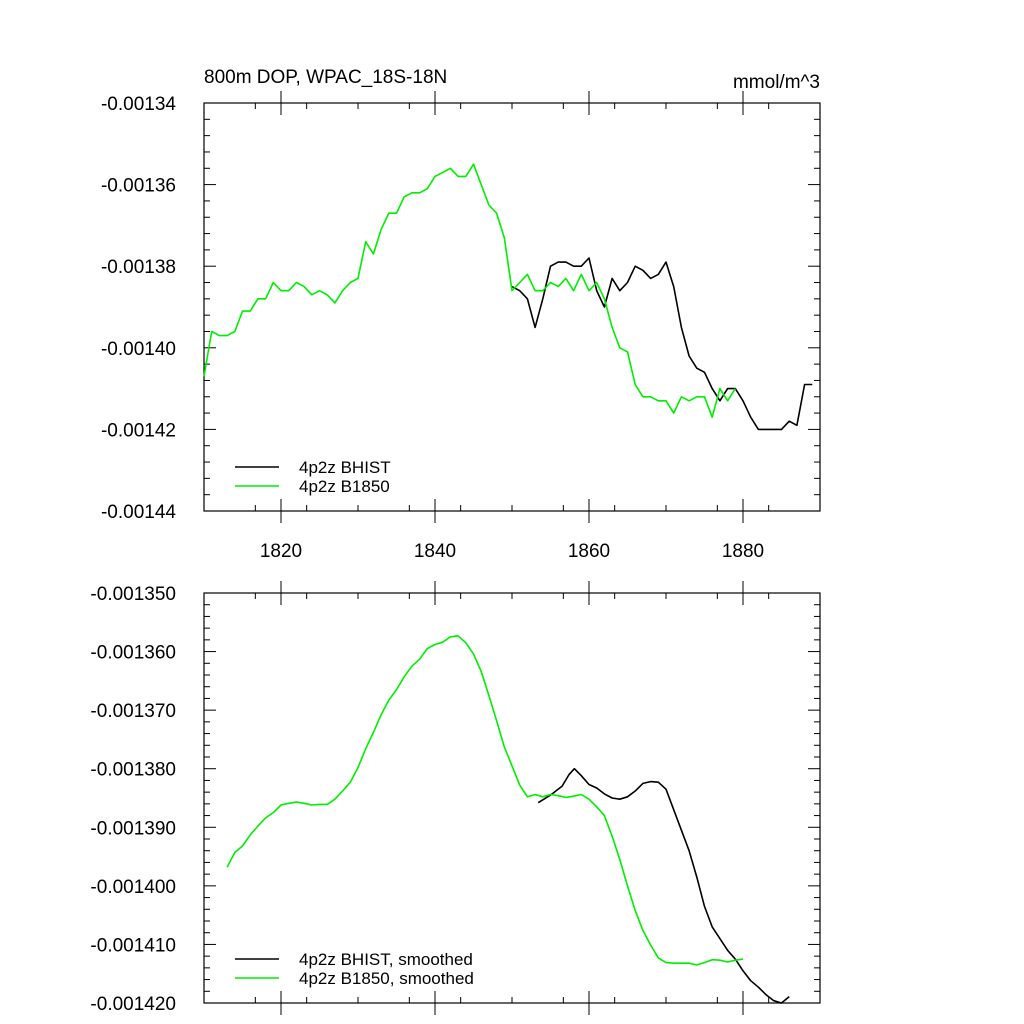 This screenshot has height=1024, width=1024. I want to click on chart1-x-tick-label: 1820, so click(281, 551).